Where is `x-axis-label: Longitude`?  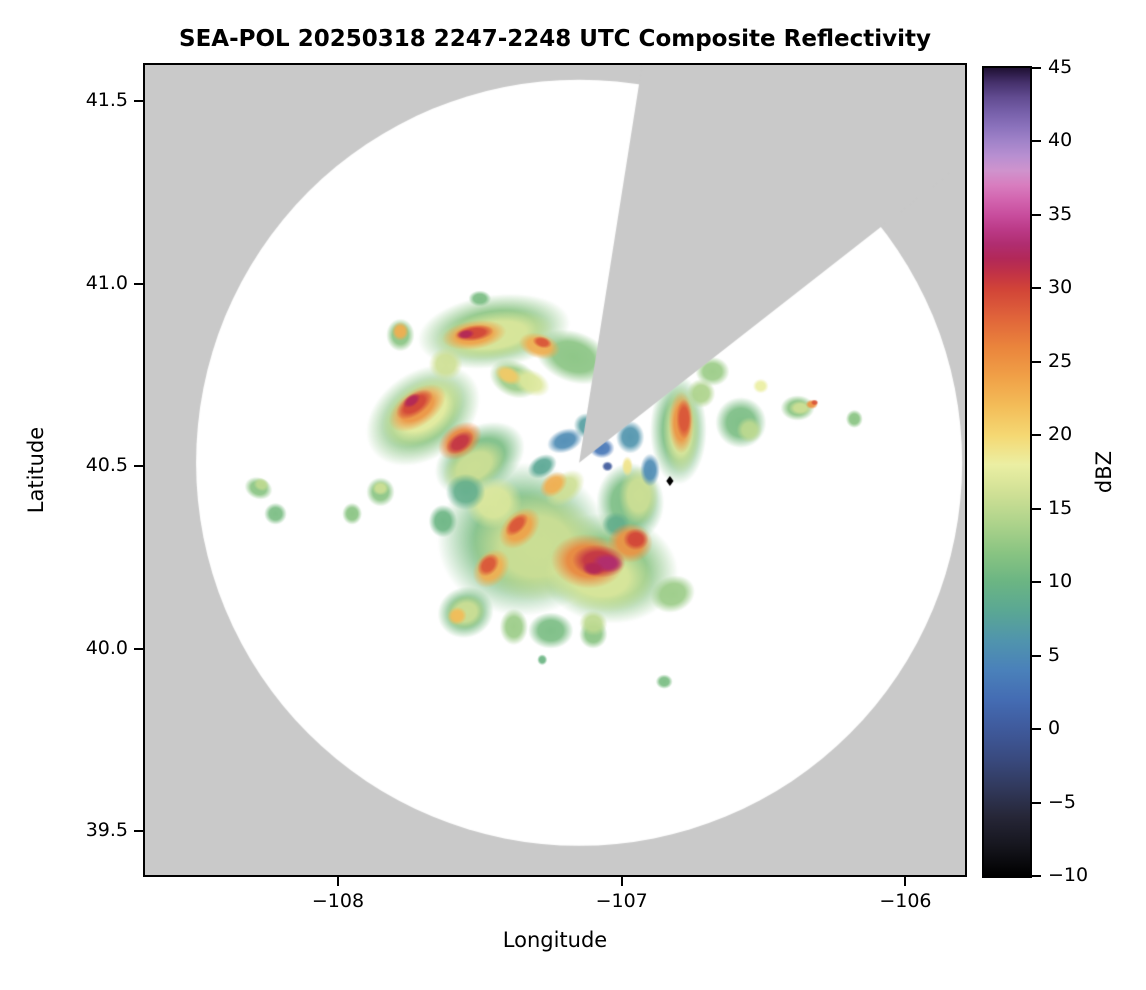 x-axis-label: Longitude is located at coordinates (555, 940).